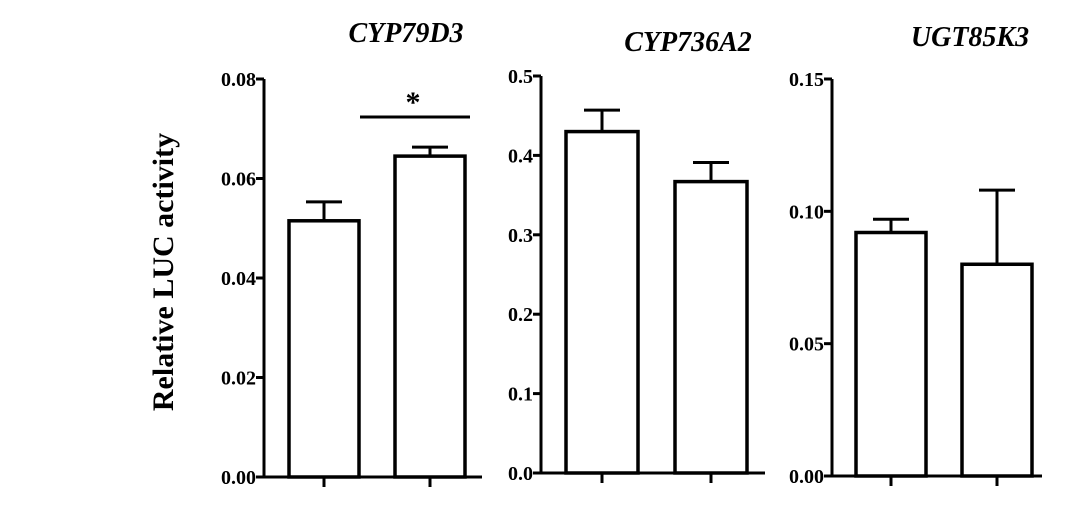 This screenshot has width=1092, height=524. What do you see at coordinates (238, 80) in the screenshot?
I see `y-tick-label: 0.08` at bounding box center [238, 80].